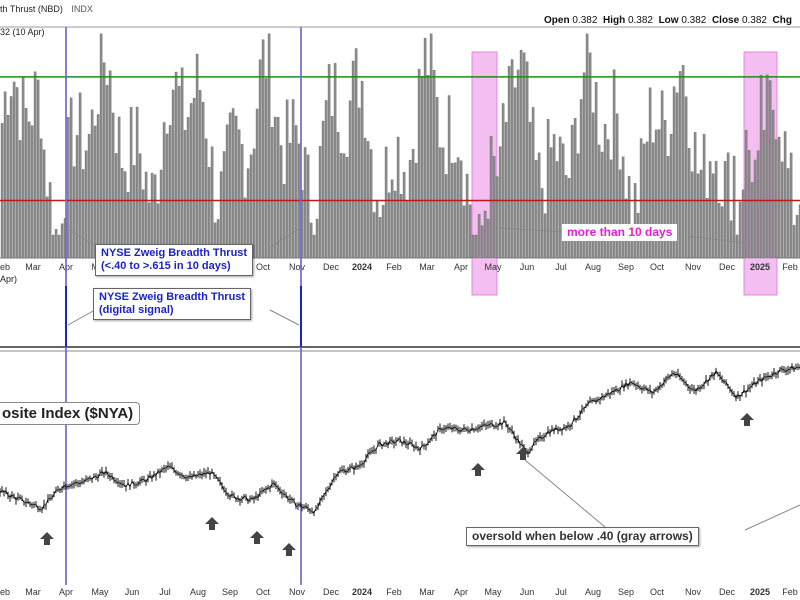 This screenshot has height=600, width=800. What do you see at coordinates (694, 20) in the screenshot?
I see `low-value: 0.382` at bounding box center [694, 20].